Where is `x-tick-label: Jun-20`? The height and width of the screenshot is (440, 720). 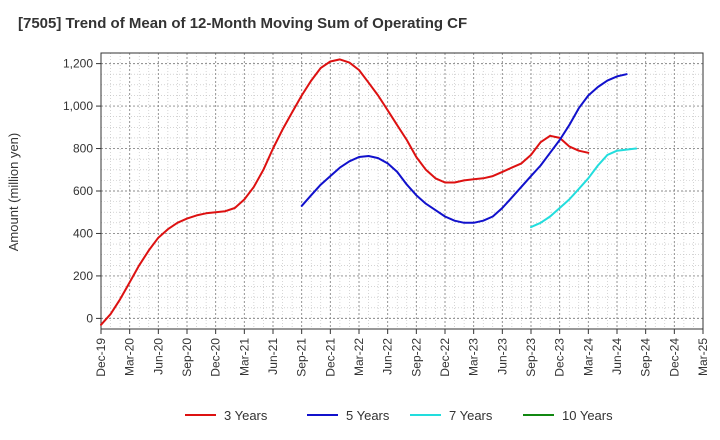 x-tick-label: Jun-20 is located at coordinates (158, 356).